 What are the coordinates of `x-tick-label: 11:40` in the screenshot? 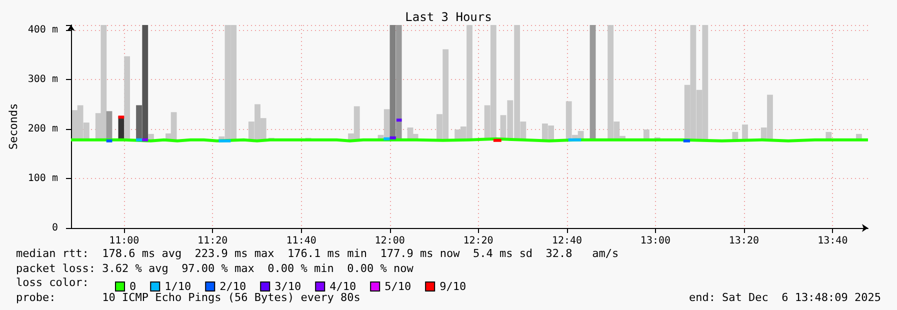 It's located at (301, 241).